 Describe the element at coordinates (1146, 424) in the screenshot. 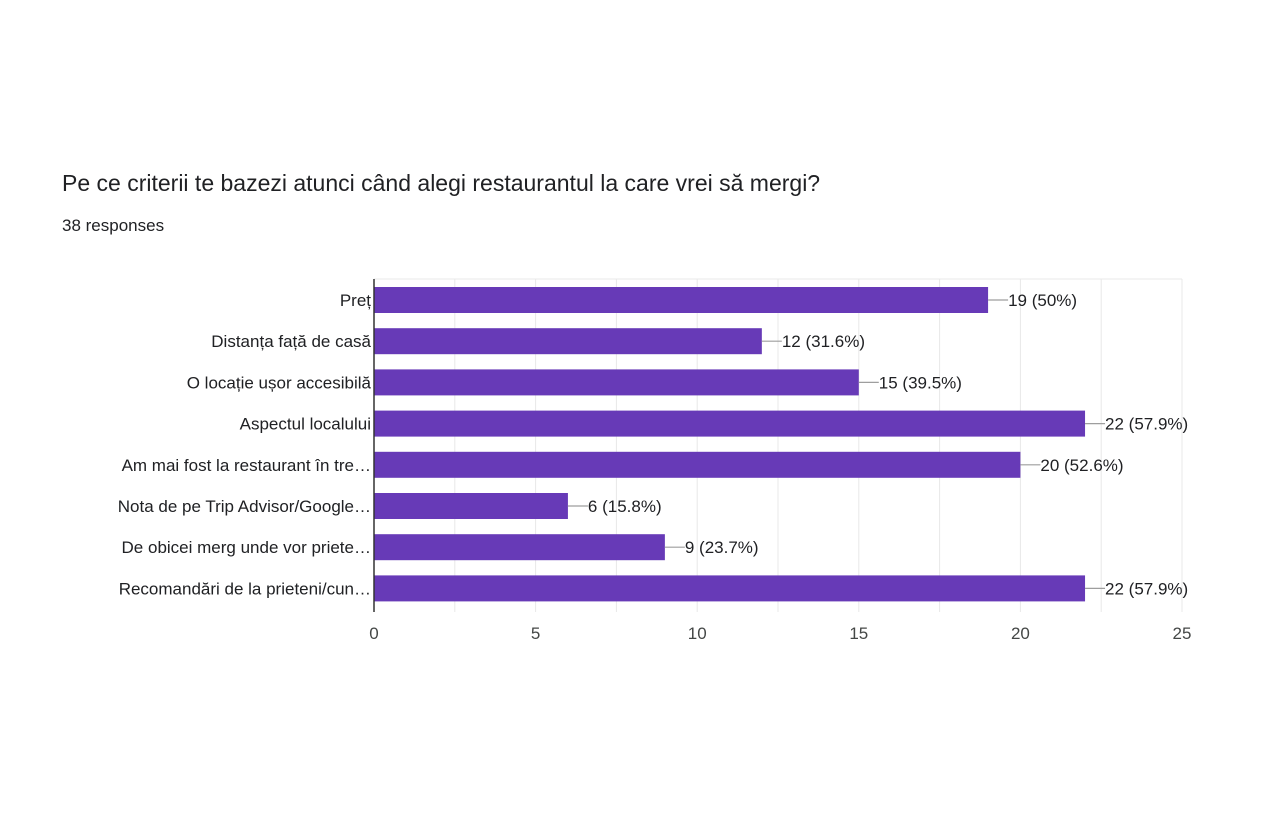

I see `value-label-3: 22 (57.9%)` at that location.